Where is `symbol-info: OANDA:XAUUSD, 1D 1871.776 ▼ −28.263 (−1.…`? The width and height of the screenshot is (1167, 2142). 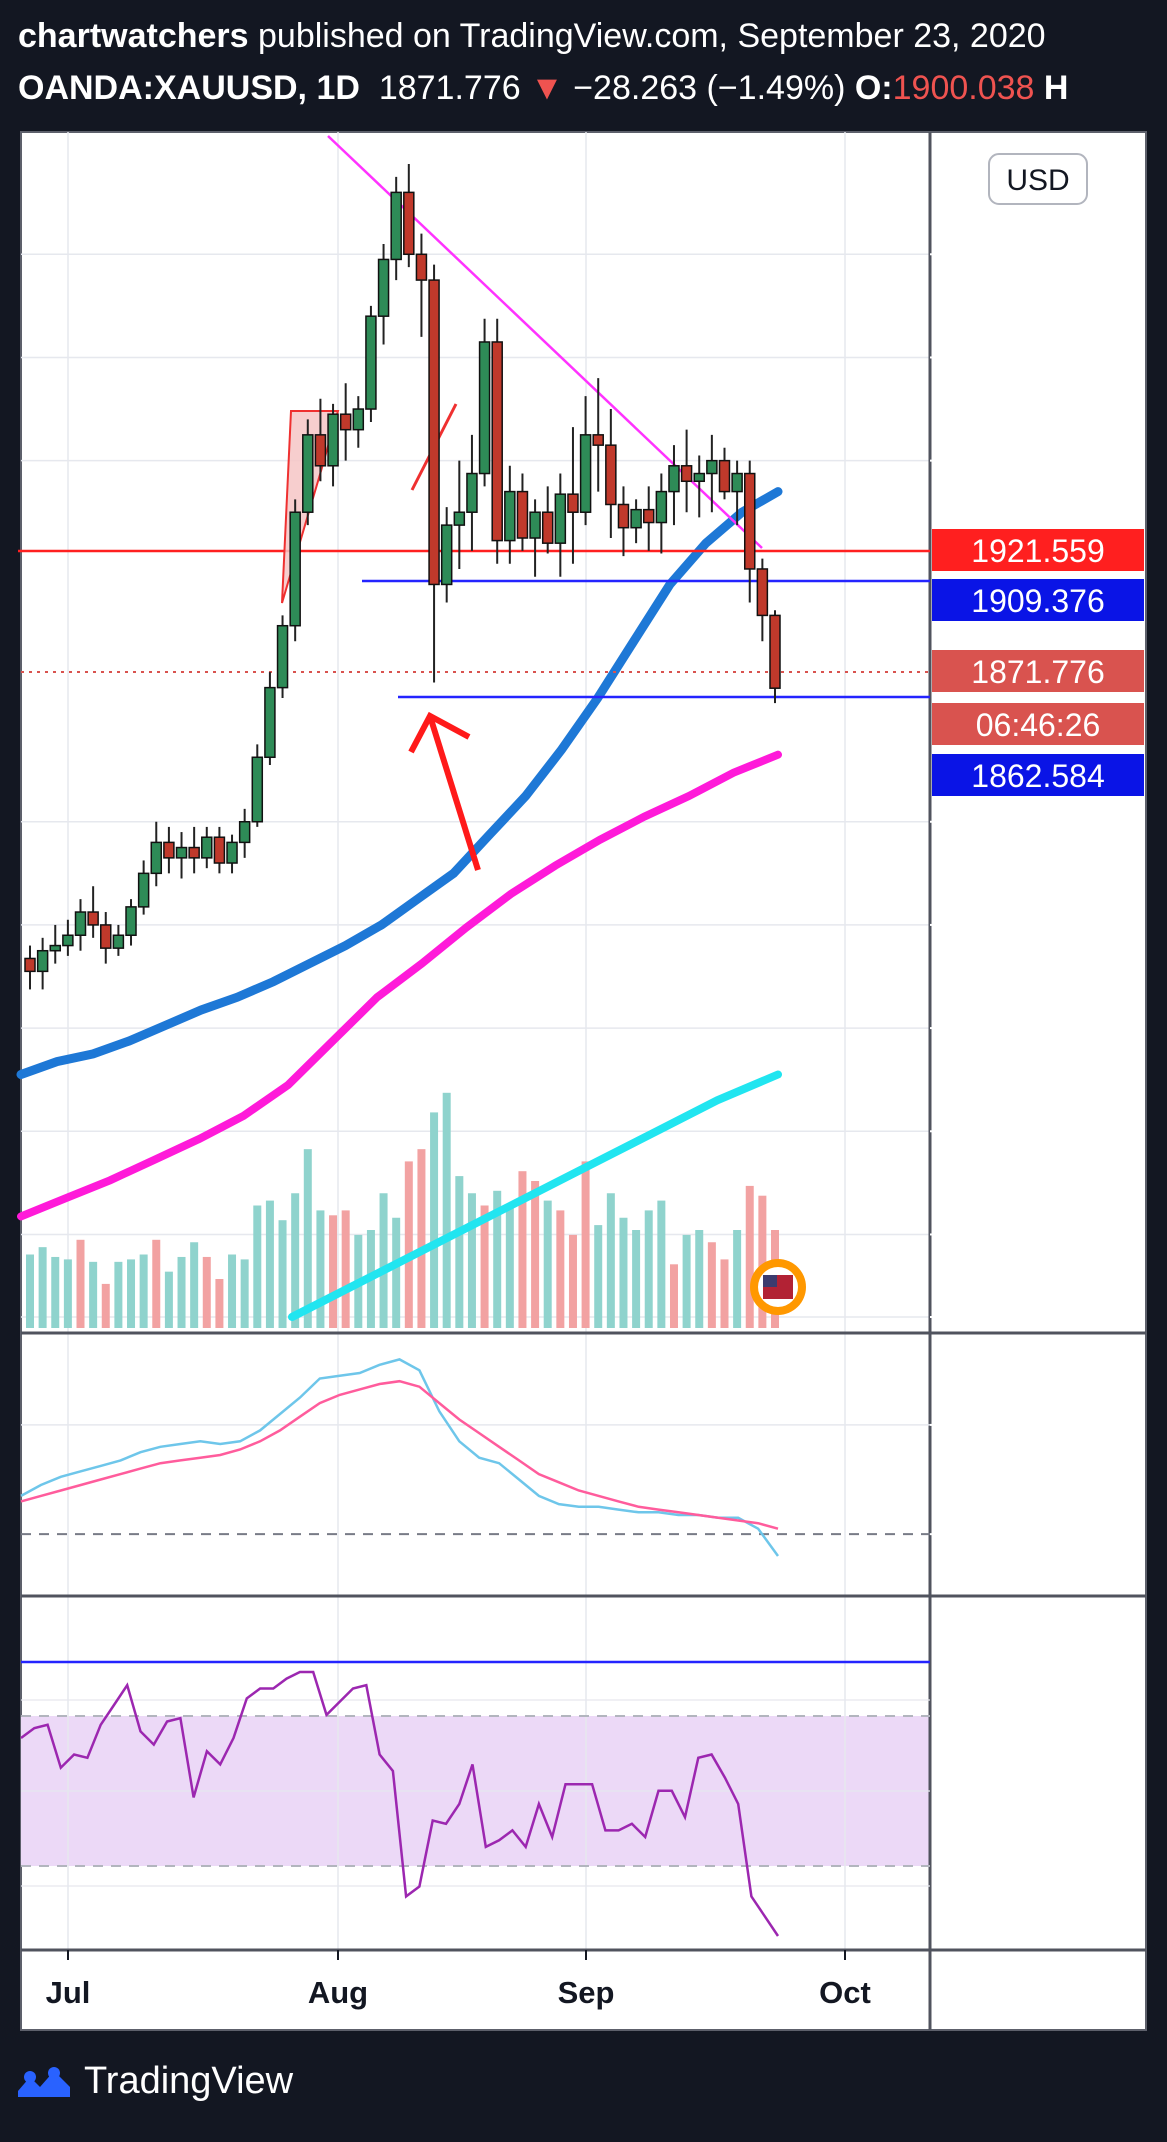 symbol-info: OANDA:XAUUSD, 1D 1871.776 ▼ −28.263 (−1.… is located at coordinates (543, 88).